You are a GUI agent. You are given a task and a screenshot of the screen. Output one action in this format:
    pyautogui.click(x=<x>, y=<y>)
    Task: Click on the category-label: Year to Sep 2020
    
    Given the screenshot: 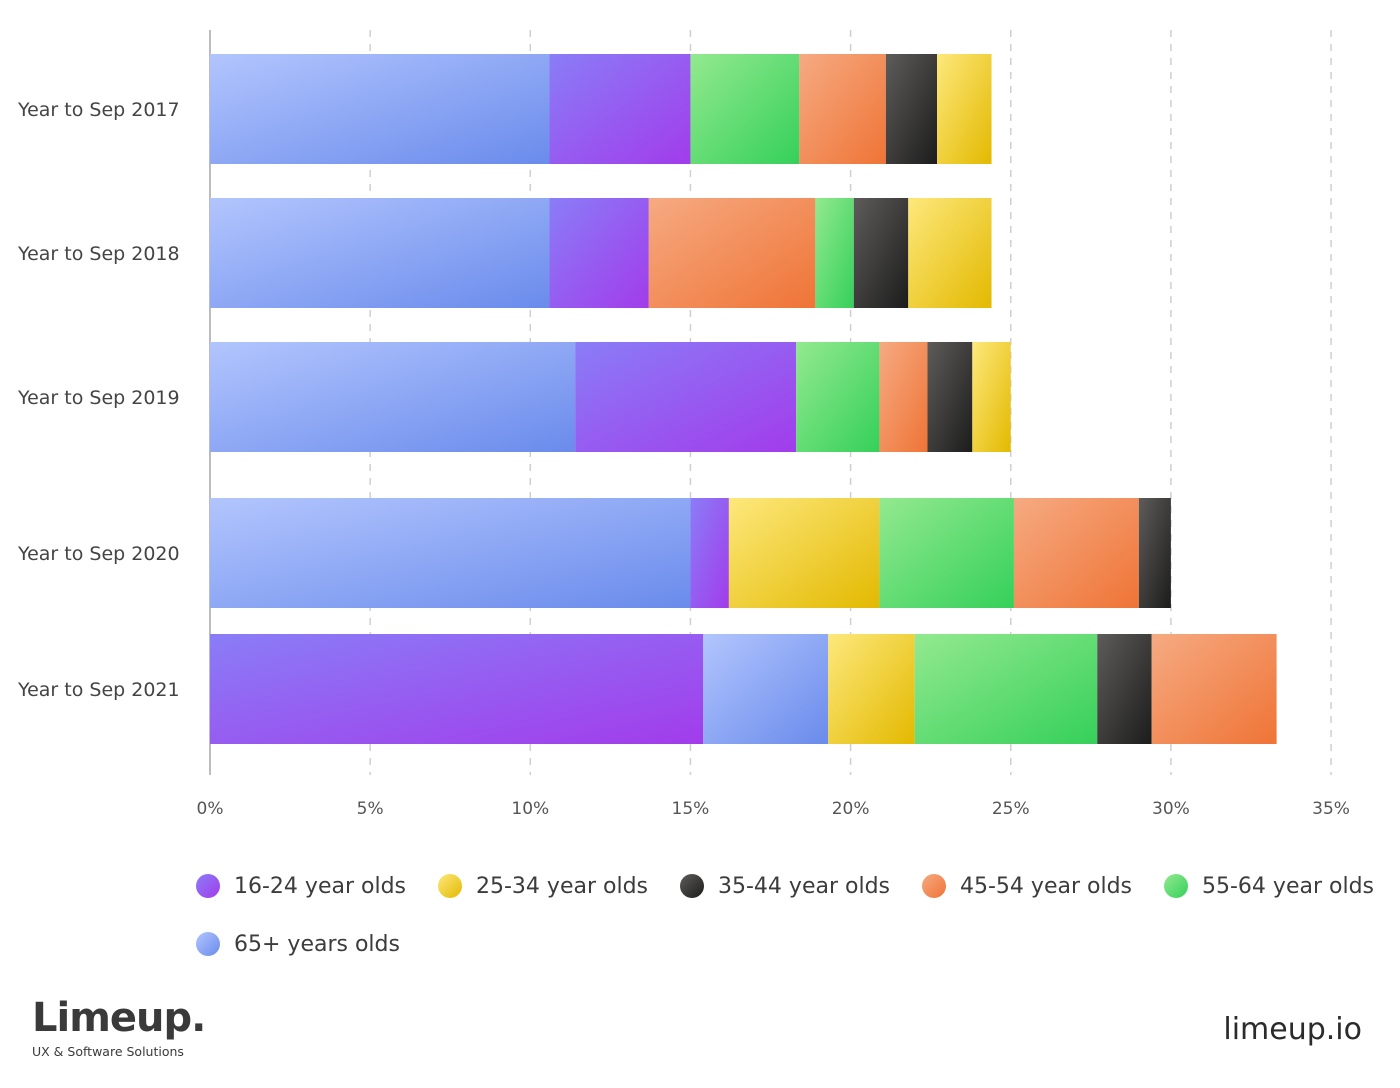 What is the action you would take?
    pyautogui.click(x=98, y=554)
    